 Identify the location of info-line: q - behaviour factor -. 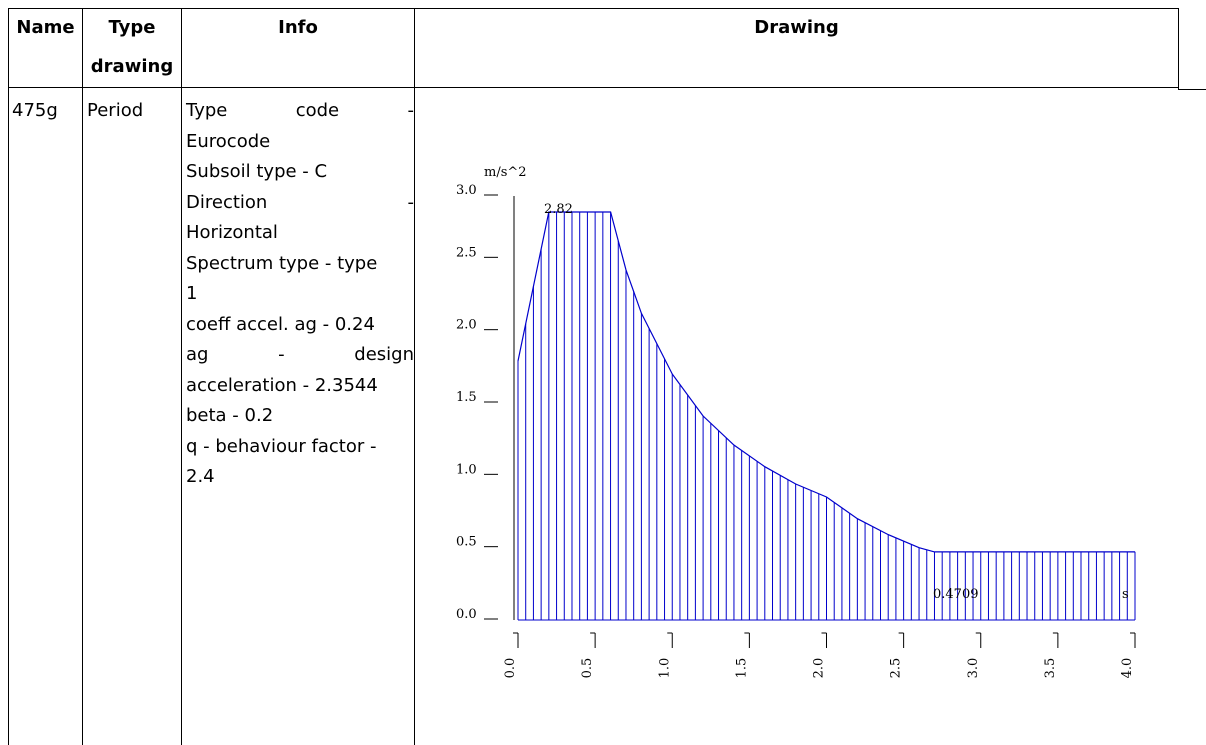
(281, 446).